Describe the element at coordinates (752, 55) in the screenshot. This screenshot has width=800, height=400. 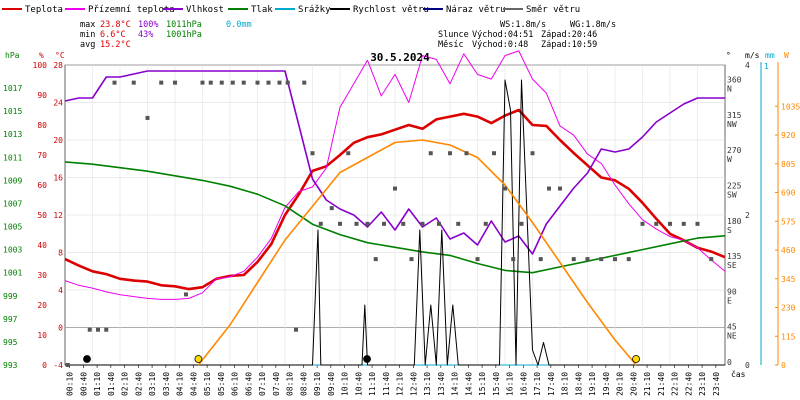
I see `wind-speed-unit: m/s` at that location.